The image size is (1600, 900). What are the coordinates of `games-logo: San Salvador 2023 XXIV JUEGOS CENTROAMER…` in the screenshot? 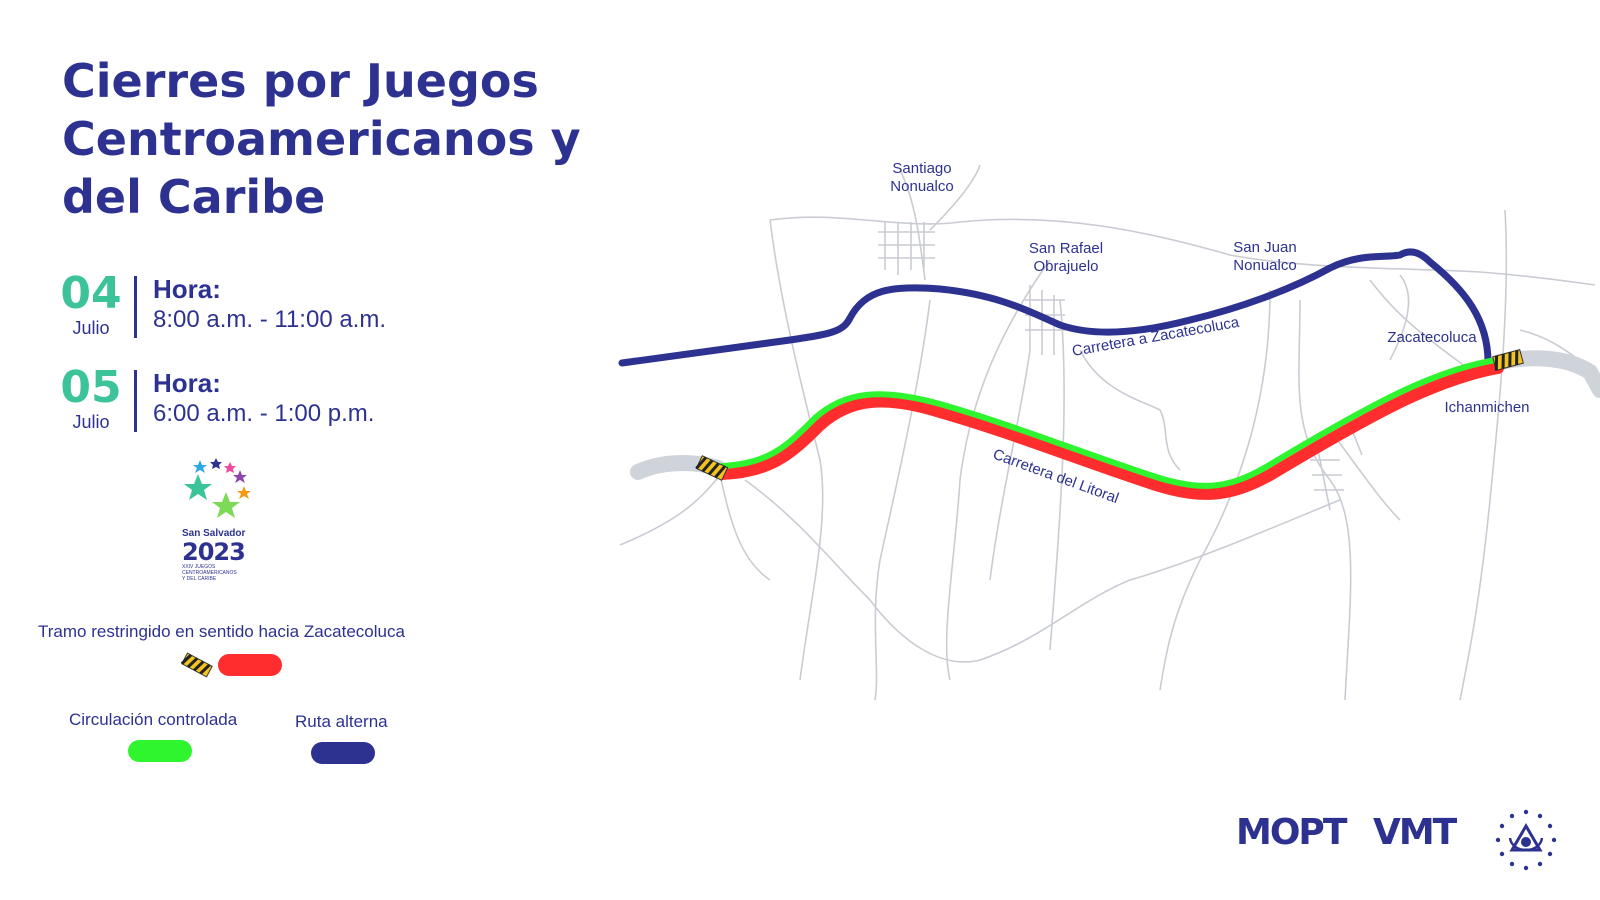 It's located at (220, 519).